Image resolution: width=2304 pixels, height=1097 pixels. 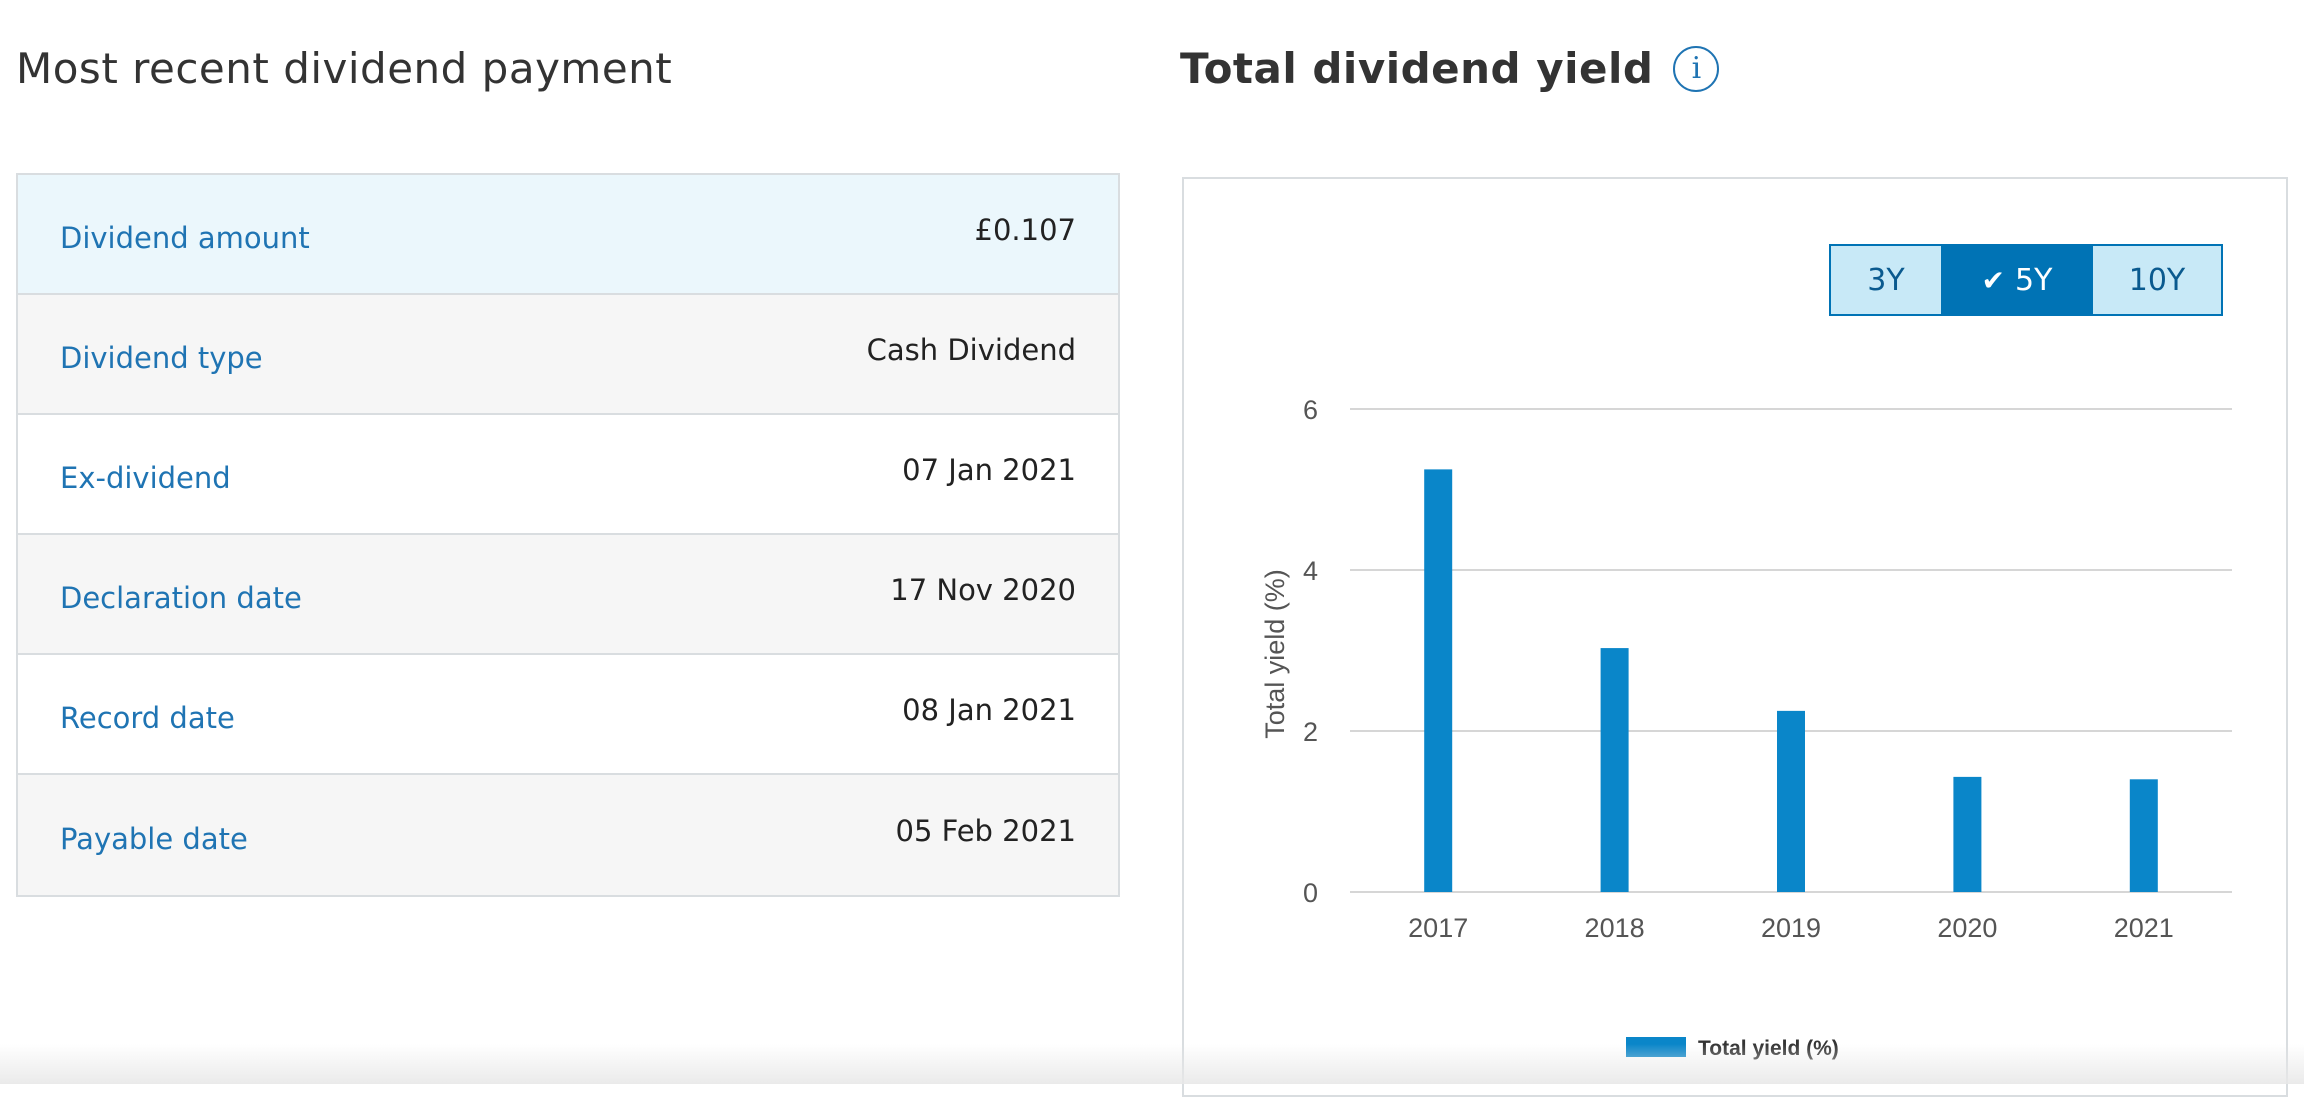 I want to click on x-tick-label: 2020, so click(x=1967, y=928).